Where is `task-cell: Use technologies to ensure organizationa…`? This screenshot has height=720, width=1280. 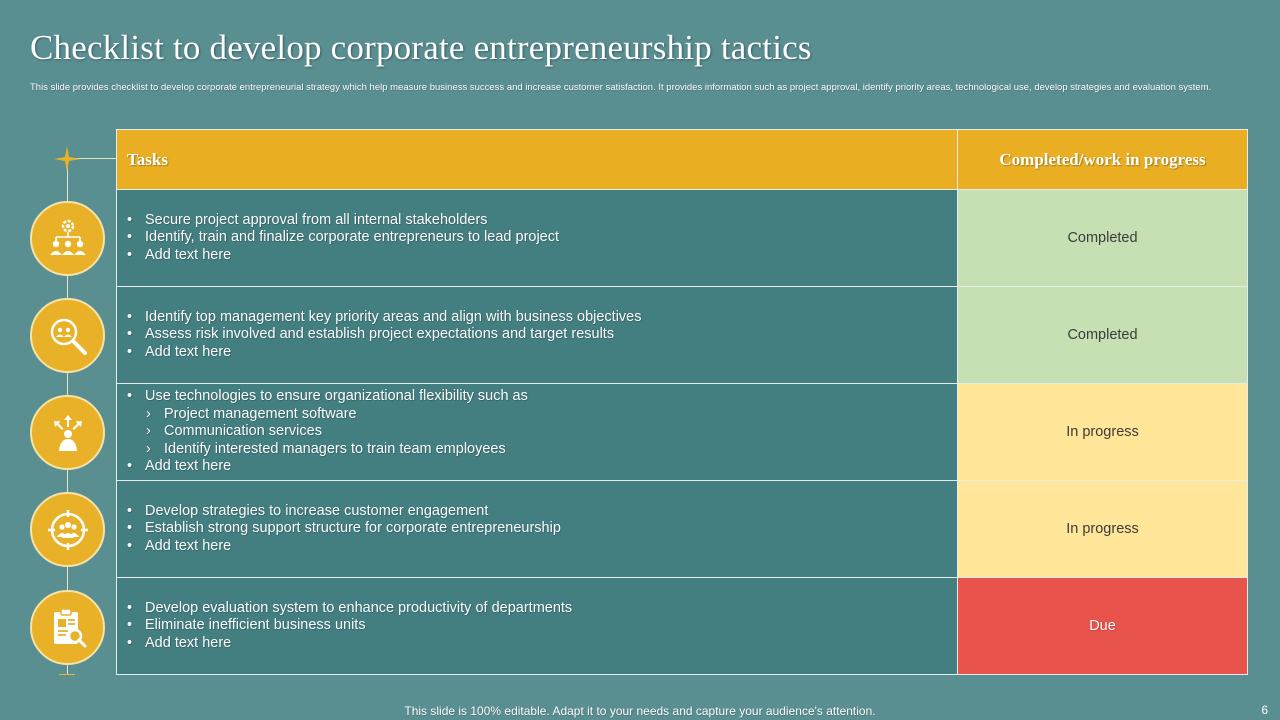
task-cell: Use technologies to ensure organizationa… is located at coordinates (537, 432).